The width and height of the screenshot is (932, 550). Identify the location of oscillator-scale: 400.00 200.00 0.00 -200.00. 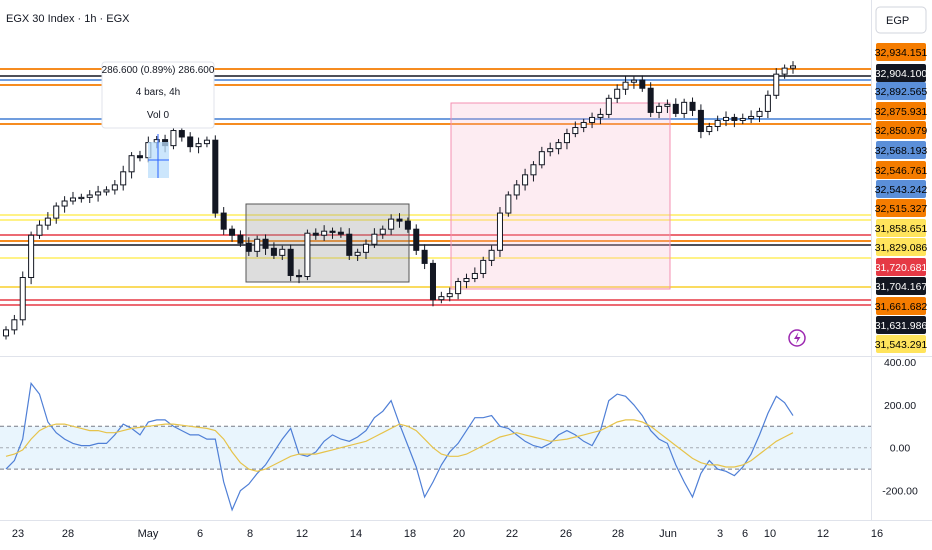
(900, 427).